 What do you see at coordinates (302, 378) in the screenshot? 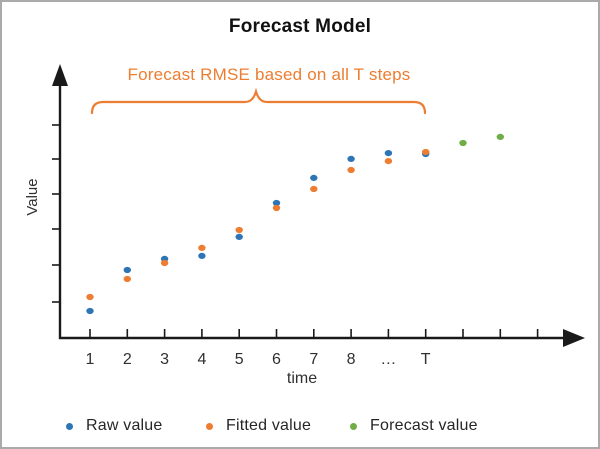
I see `x-axis-title: time` at bounding box center [302, 378].